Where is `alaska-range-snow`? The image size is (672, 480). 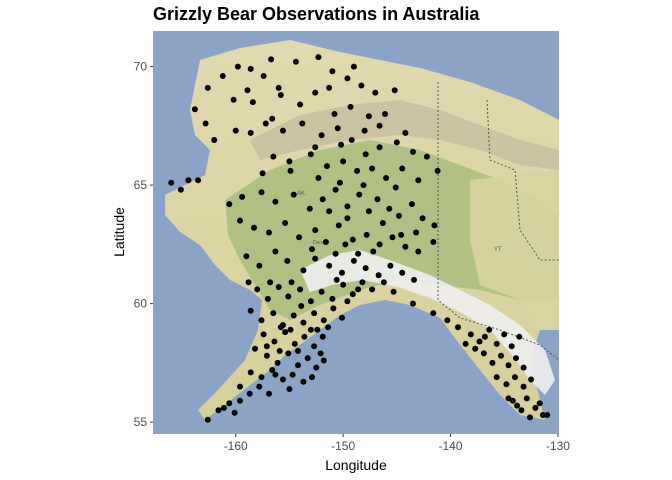 alaska-range-snow is located at coordinates (427, 322).